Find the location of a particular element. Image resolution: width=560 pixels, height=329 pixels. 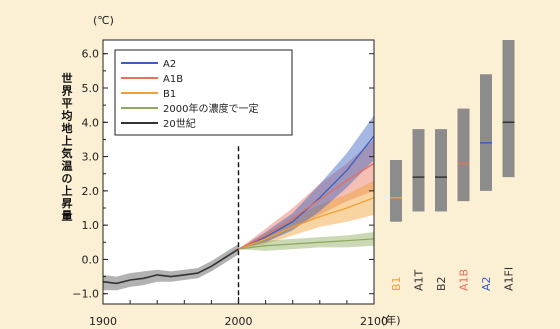

x-tick-label: 2100 is located at coordinates (374, 321).